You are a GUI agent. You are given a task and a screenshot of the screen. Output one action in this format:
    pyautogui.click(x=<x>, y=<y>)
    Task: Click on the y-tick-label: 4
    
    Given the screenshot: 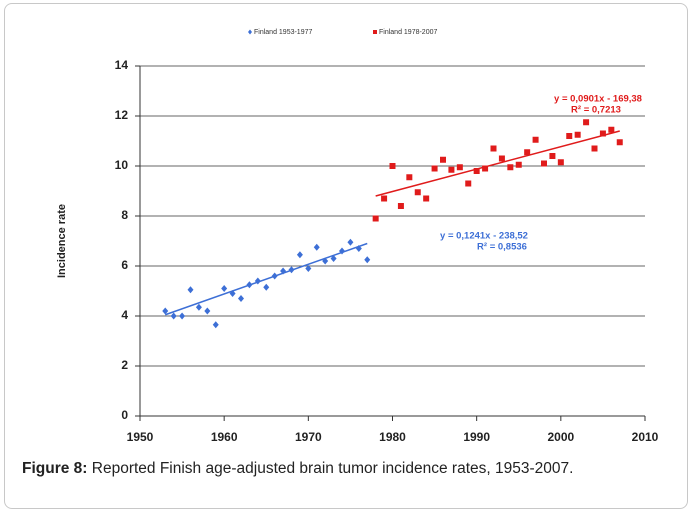 What is the action you would take?
    pyautogui.click(x=124, y=315)
    